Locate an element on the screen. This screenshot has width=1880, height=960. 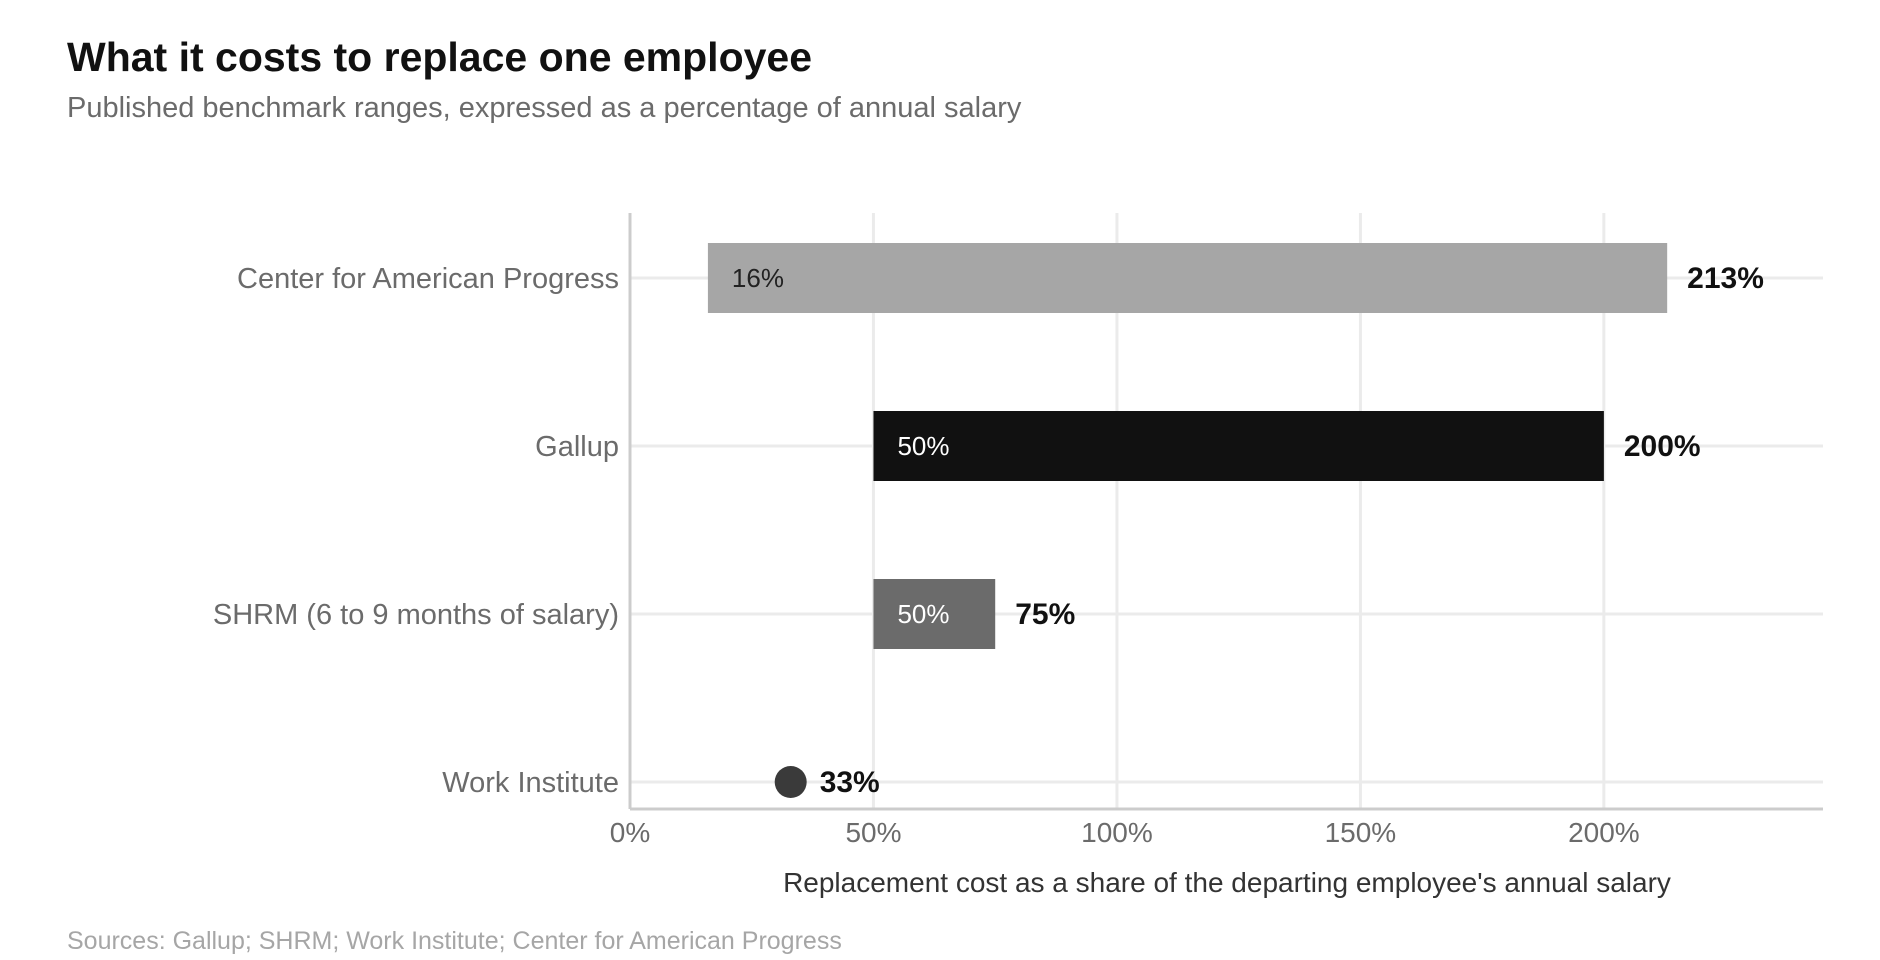
bar-high-label: 213% is located at coordinates (1725, 278).